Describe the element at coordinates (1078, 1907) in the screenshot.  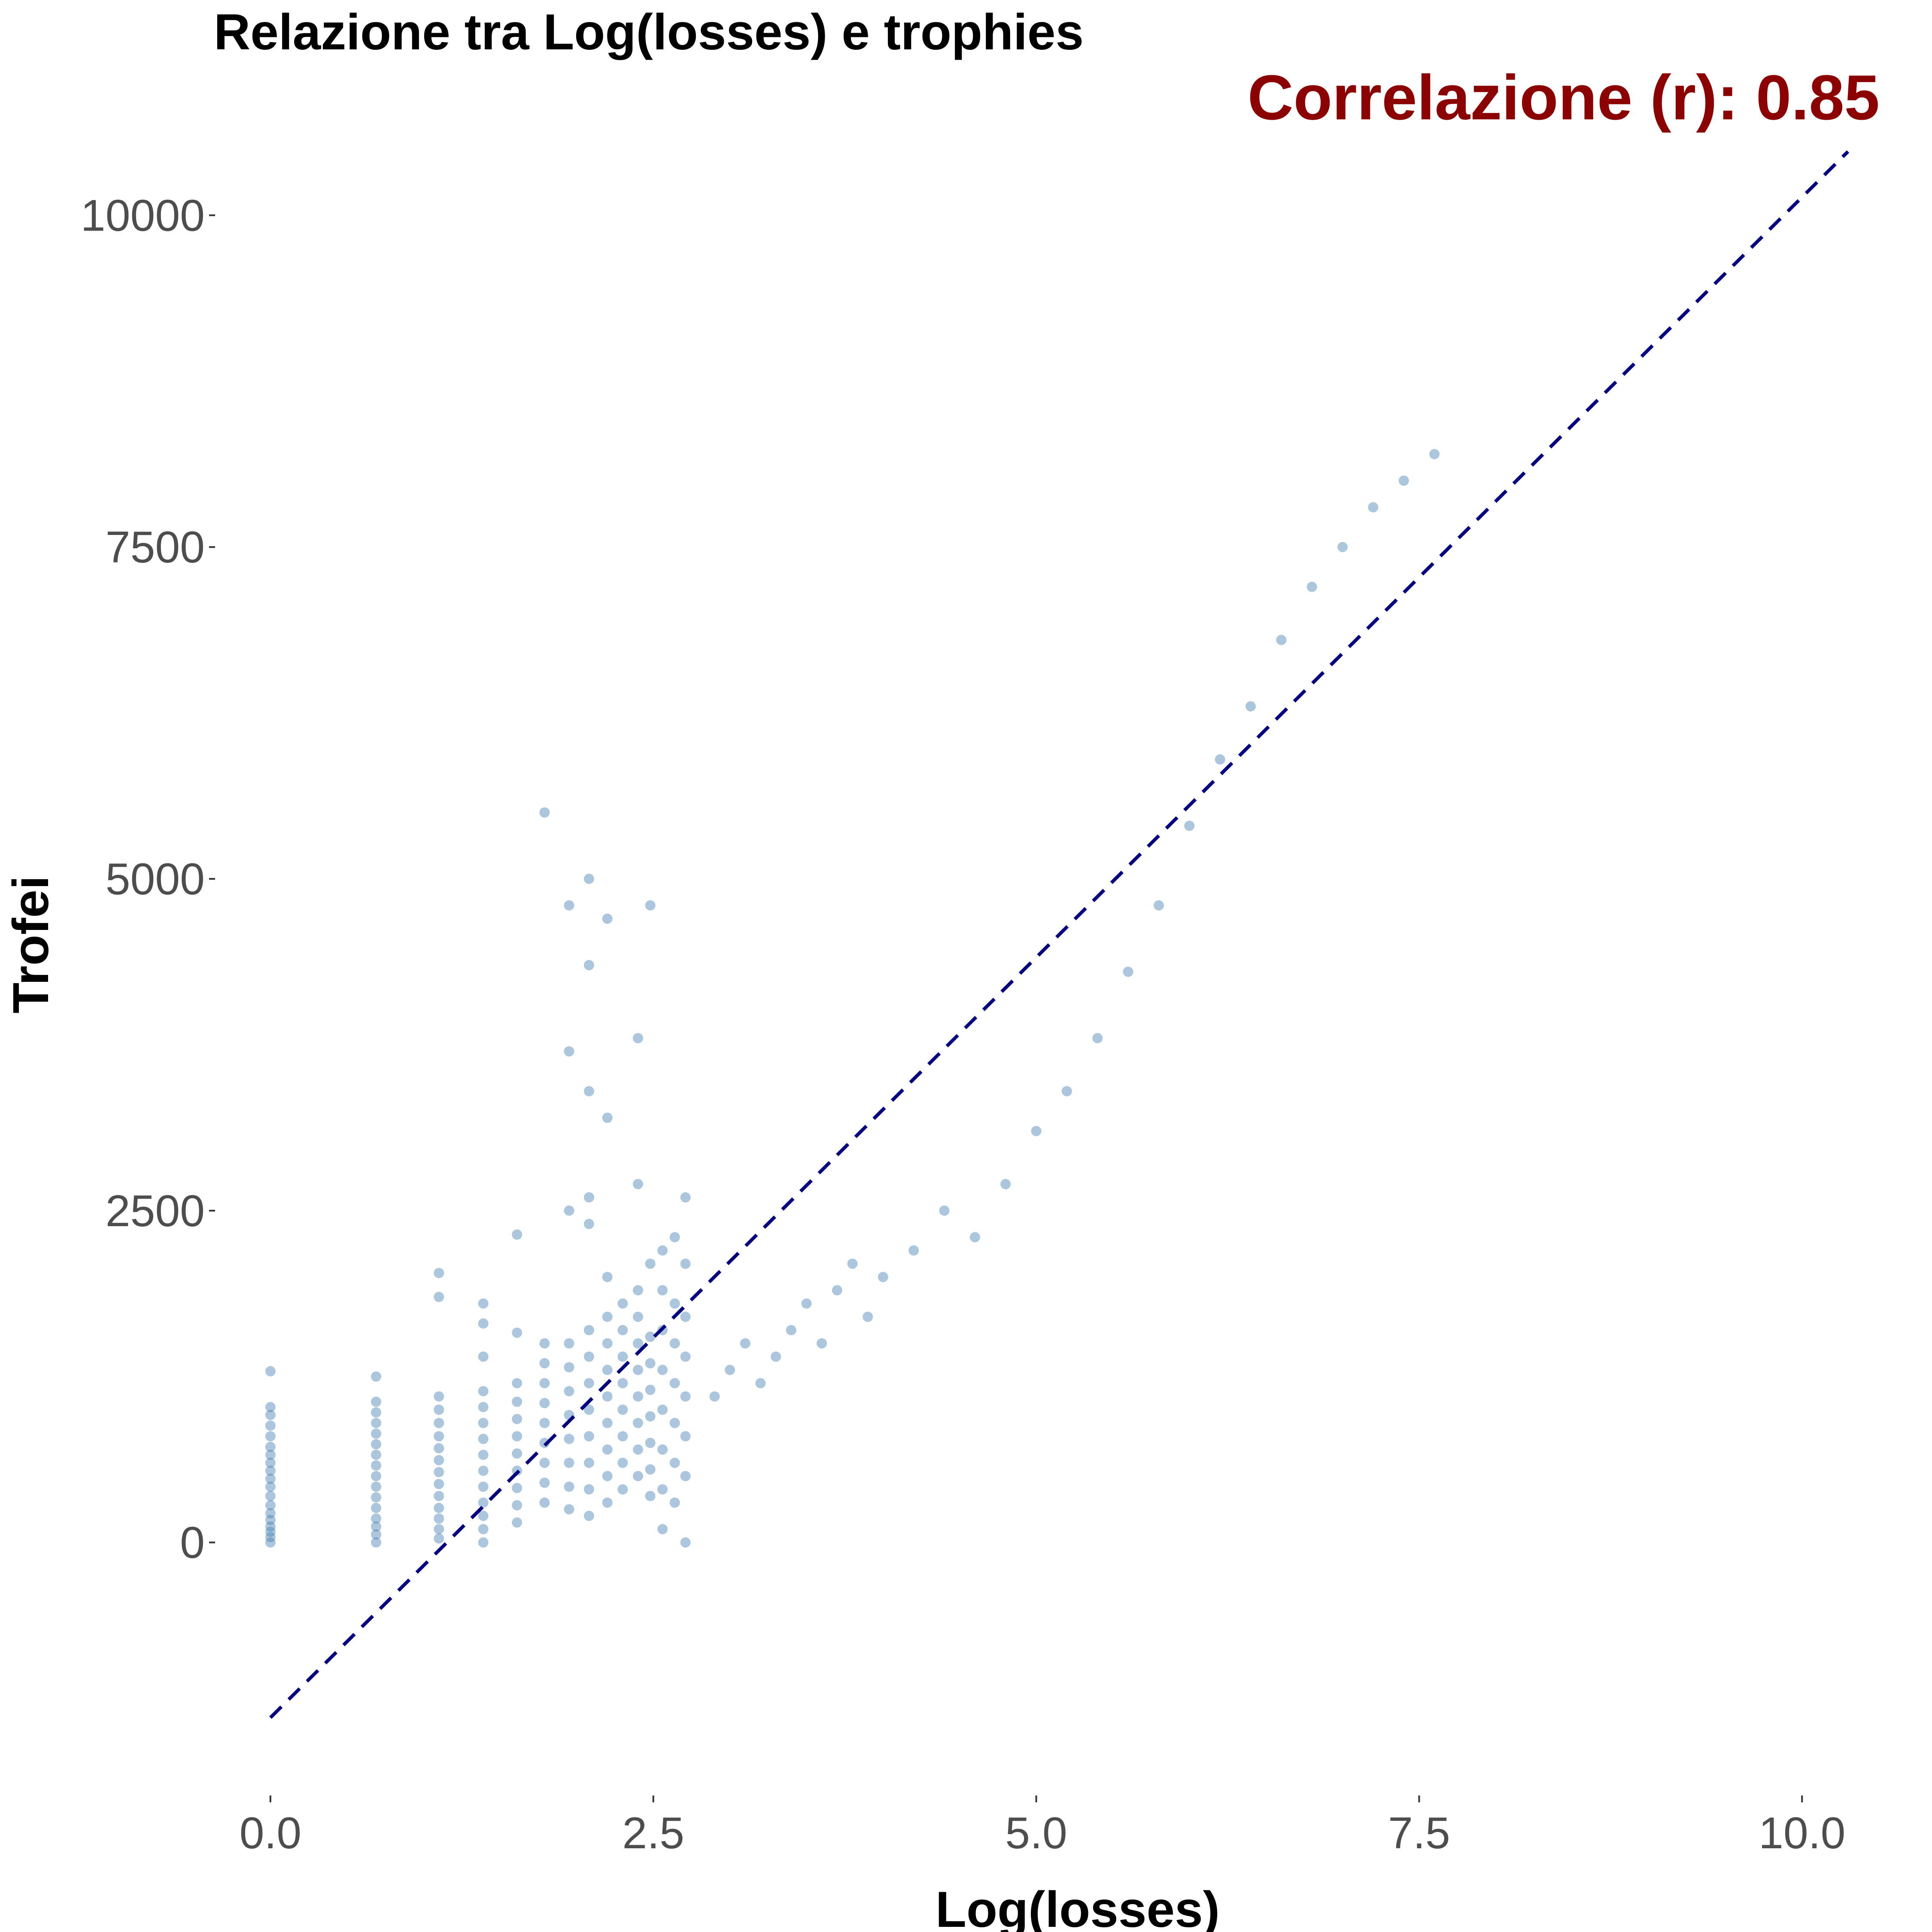
I see `x-axis-label: Log(losses)` at that location.